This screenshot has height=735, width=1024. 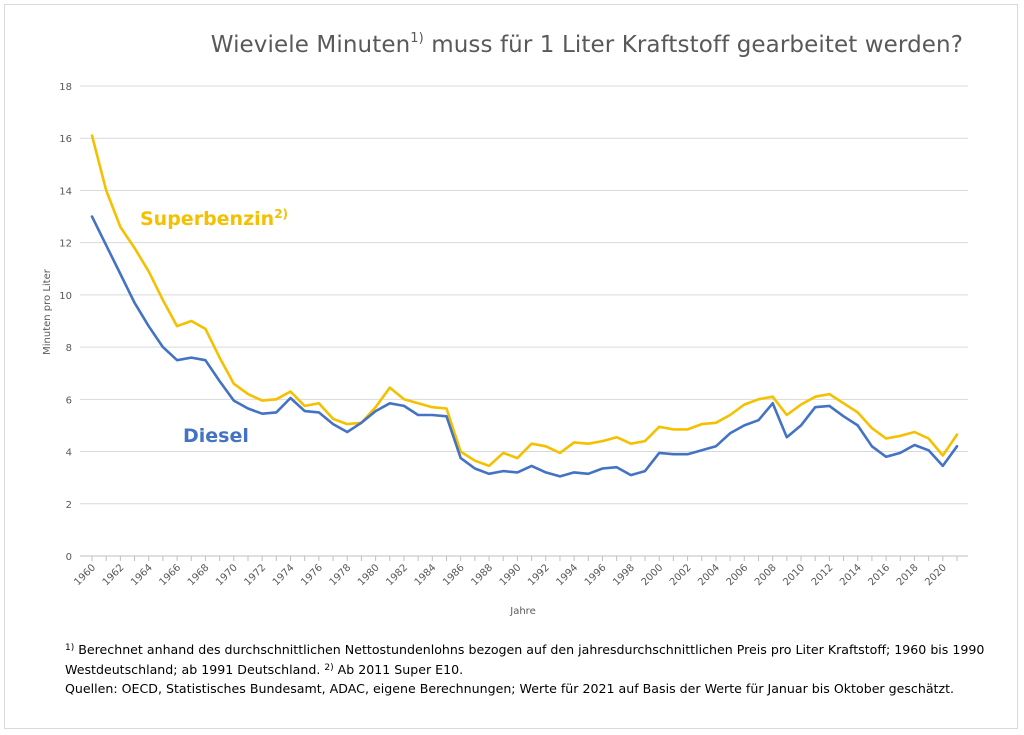 I want to click on x-tick-label: 1984, so click(x=426, y=575).